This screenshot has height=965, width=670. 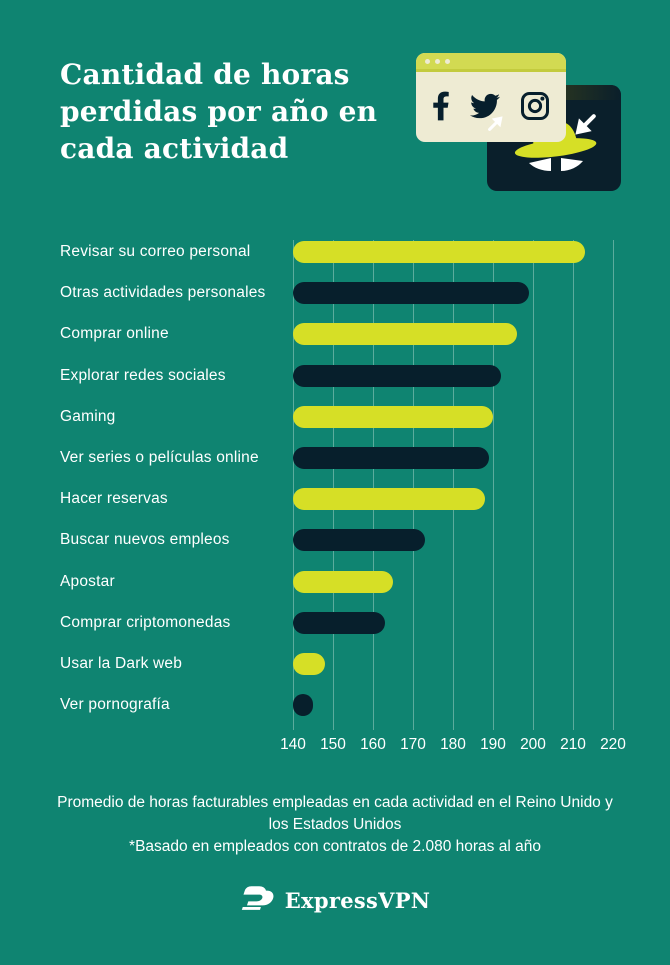 I want to click on category-label: Hacer reservas, so click(x=114, y=498).